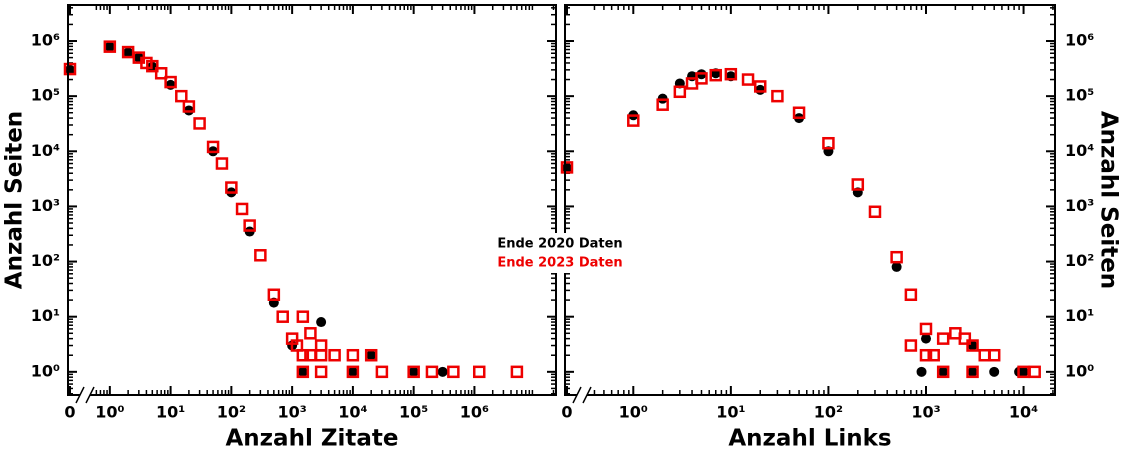 This screenshot has height=450, width=1122. What do you see at coordinates (560, 253) in the screenshot?
I see `legend-box` at bounding box center [560, 253].